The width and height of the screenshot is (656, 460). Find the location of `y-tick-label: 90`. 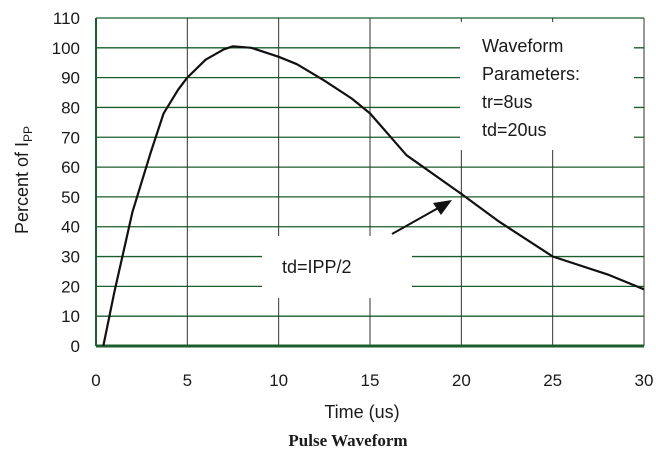

y-tick-label: 90 is located at coordinates (70, 78).